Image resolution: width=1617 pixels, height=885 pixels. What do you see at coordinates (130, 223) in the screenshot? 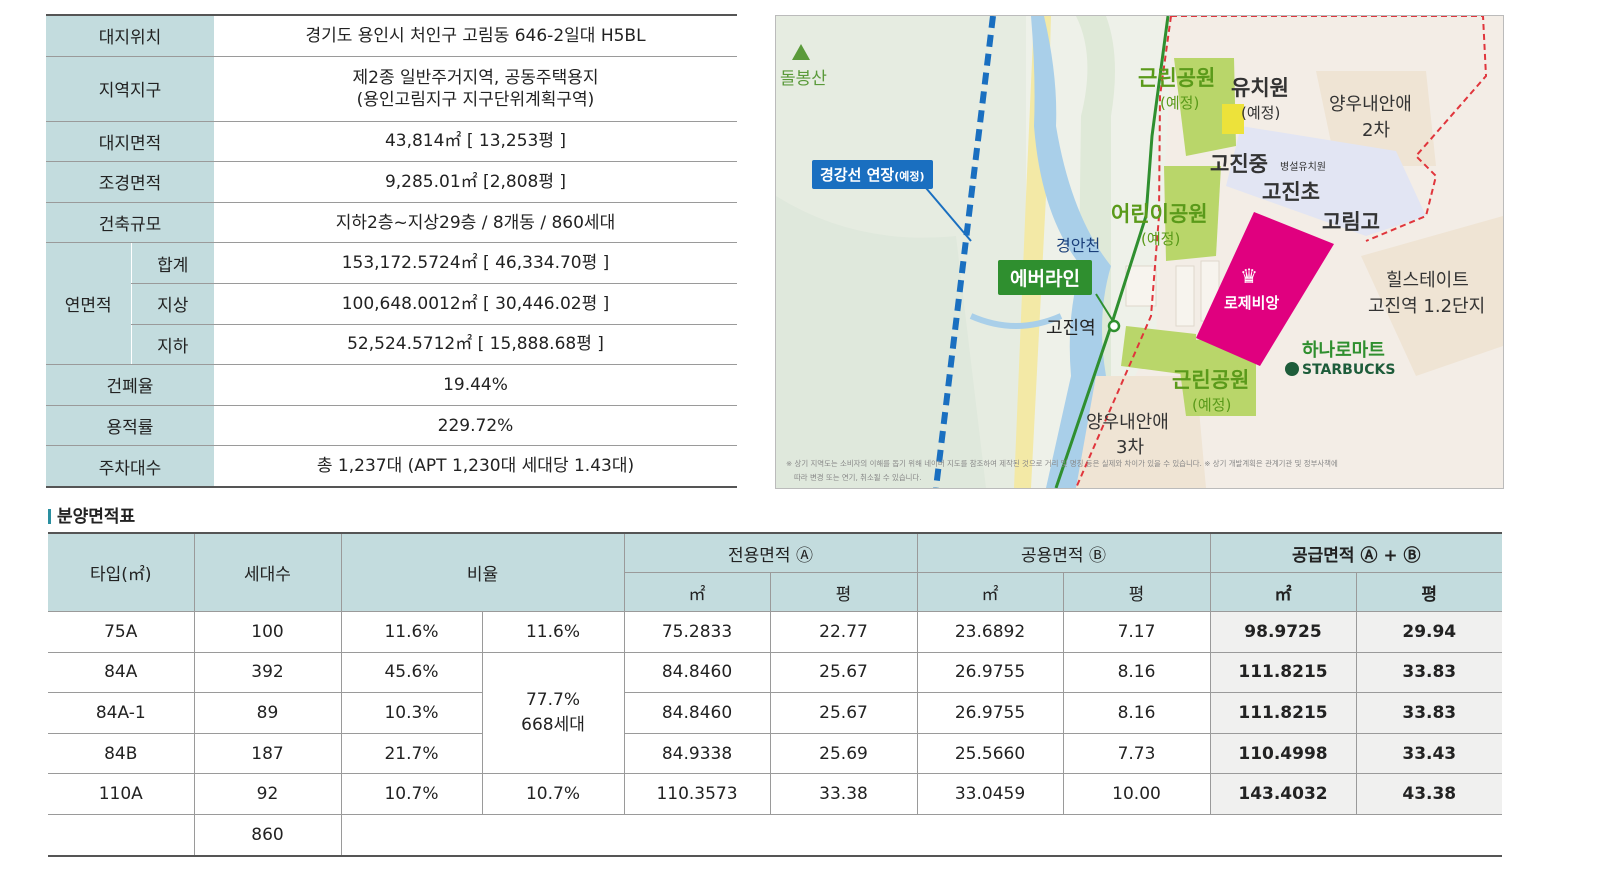
I see `scale-label: 건축규모` at bounding box center [130, 223].